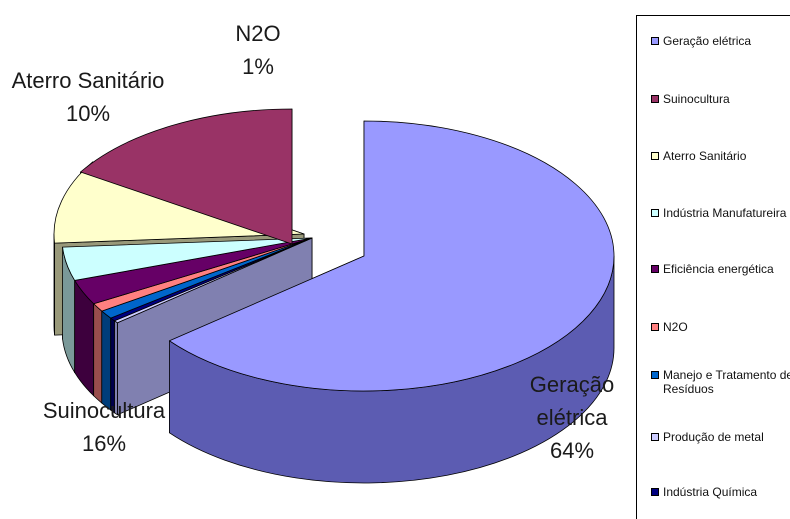  What do you see at coordinates (258, 33) in the screenshot?
I see `data-label-line: N2O` at bounding box center [258, 33].